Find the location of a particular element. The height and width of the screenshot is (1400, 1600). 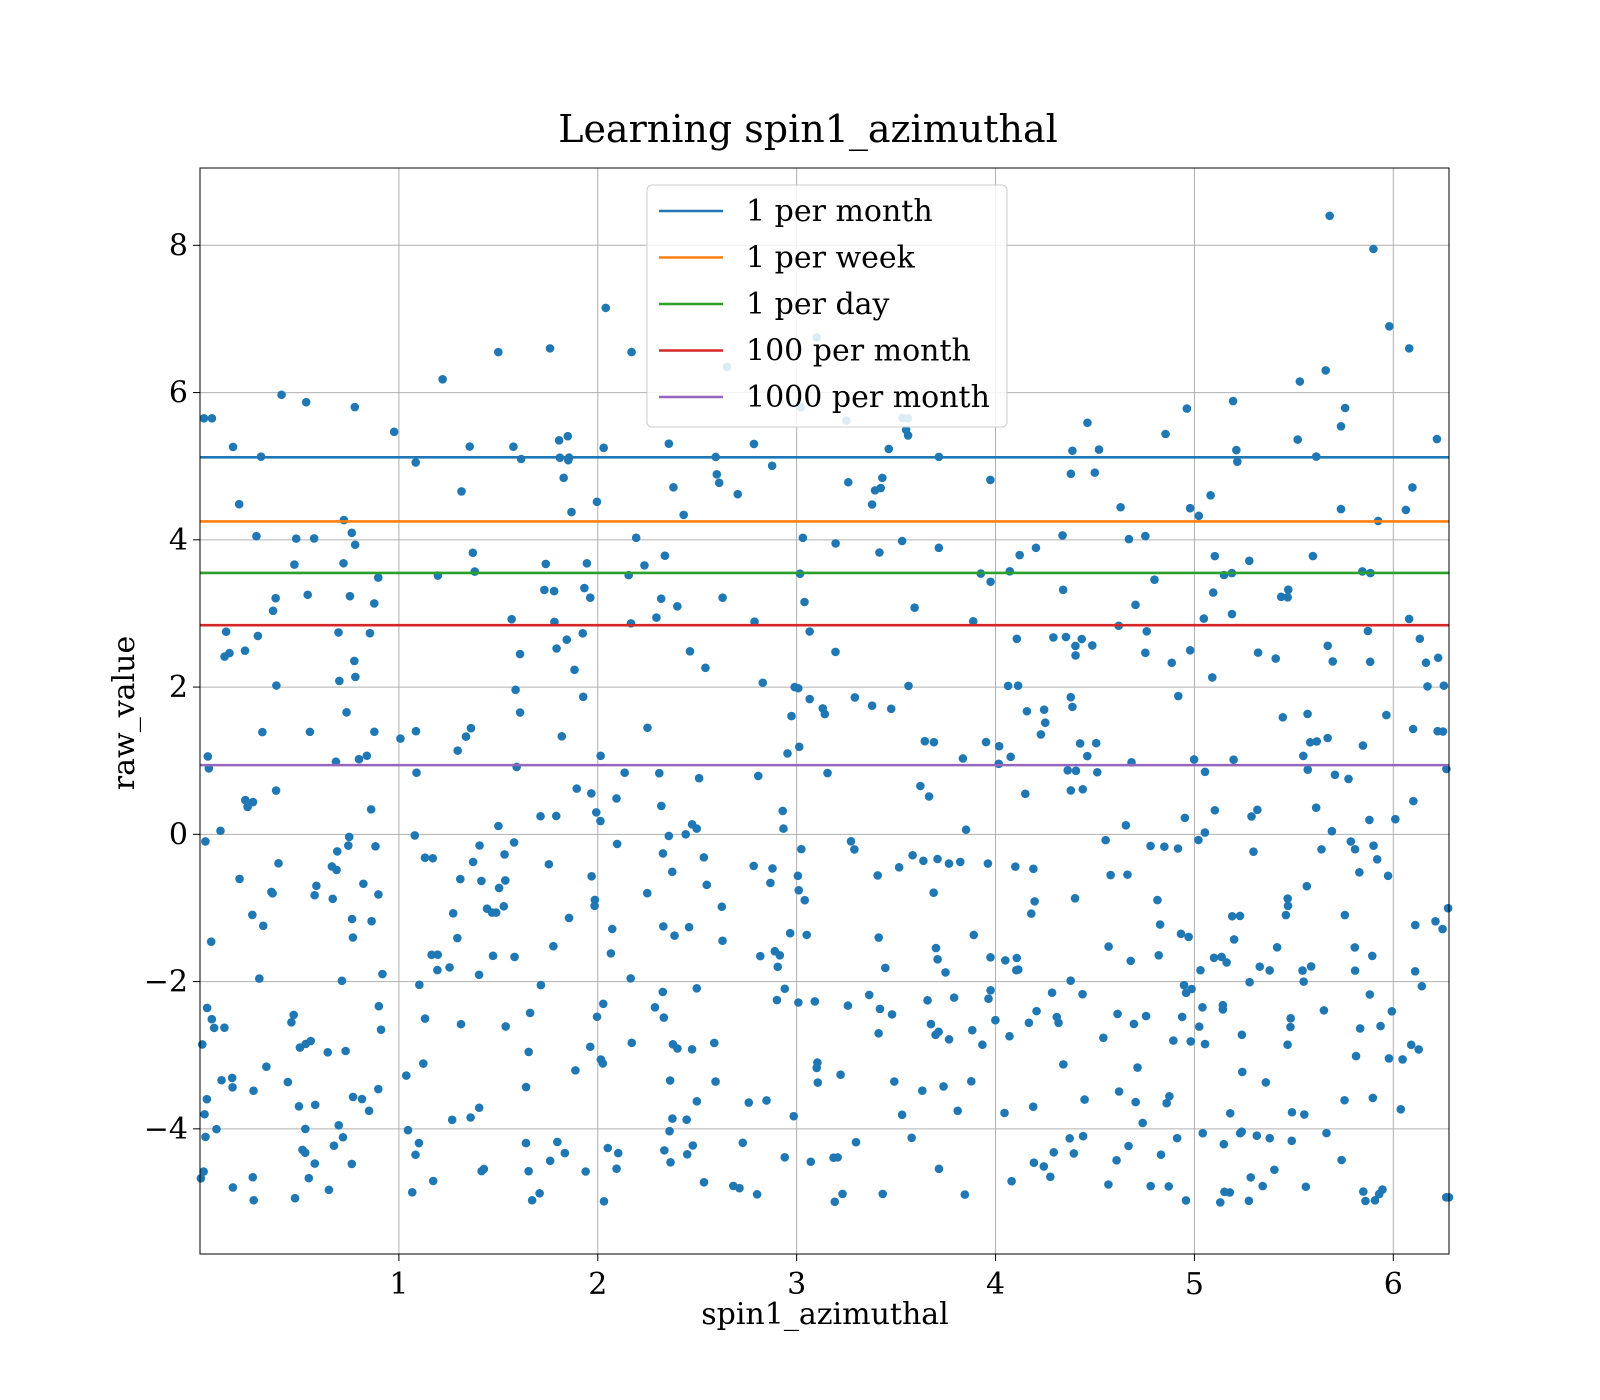

x-tick-label: 6 is located at coordinates (1393, 1284).